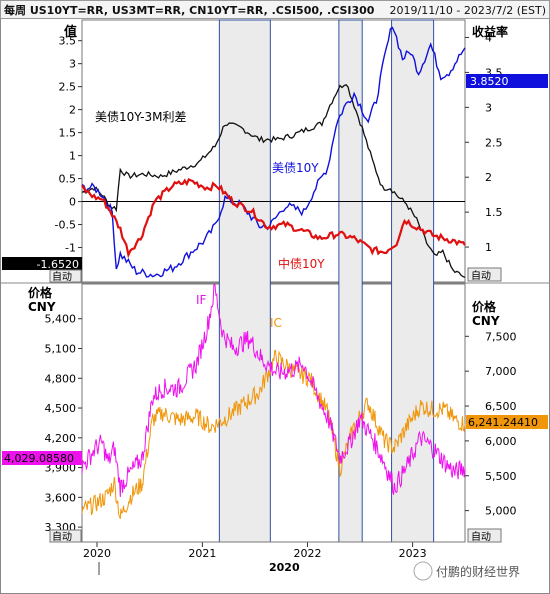 The height and width of the screenshot is (594, 550). I want to click on top-left-auto-button: 自动, so click(65, 276).